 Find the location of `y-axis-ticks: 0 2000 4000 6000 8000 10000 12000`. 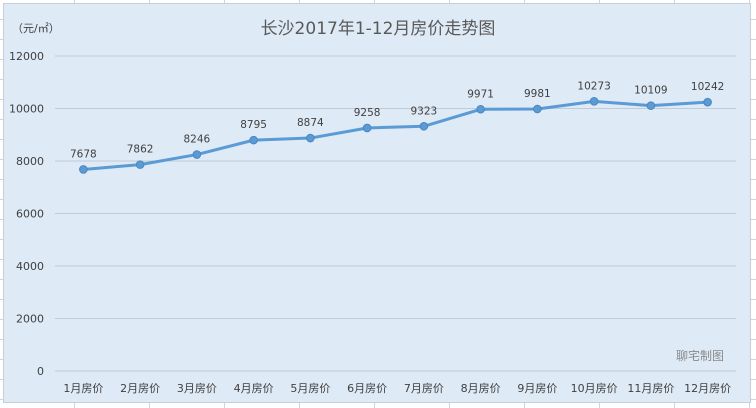

y-axis-ticks: 0 2000 4000 6000 8000 10000 12000 is located at coordinates (26, 214).